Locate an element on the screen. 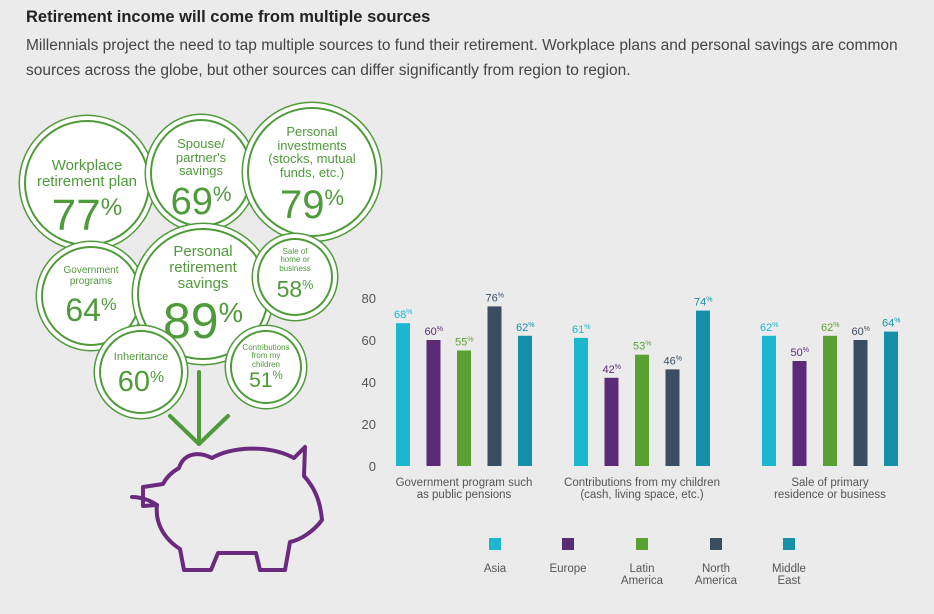 The image size is (934, 614). bubble-value: 64% is located at coordinates (91, 310).